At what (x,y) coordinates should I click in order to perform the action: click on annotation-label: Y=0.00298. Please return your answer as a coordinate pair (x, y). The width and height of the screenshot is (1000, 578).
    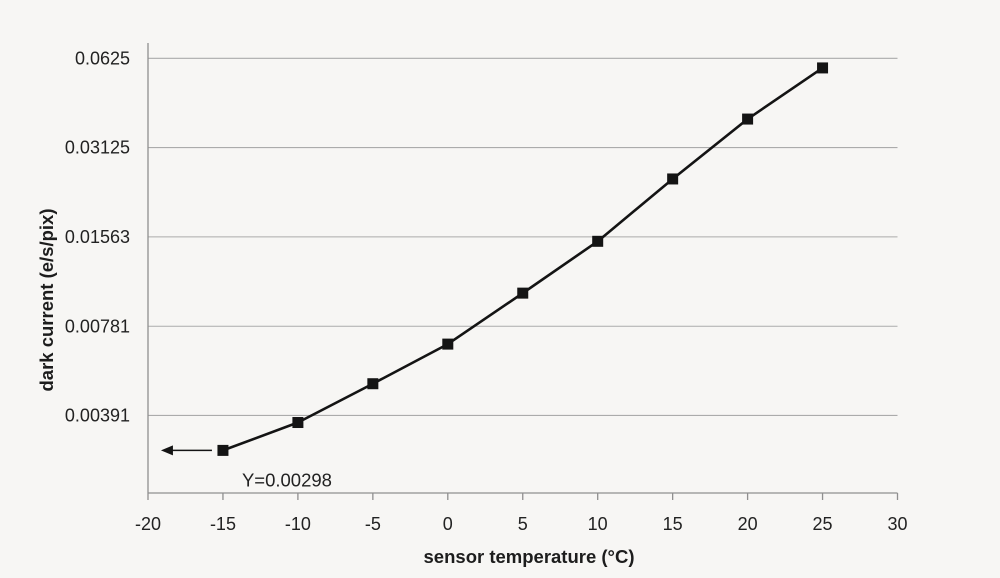
    Looking at the image, I should click on (287, 479).